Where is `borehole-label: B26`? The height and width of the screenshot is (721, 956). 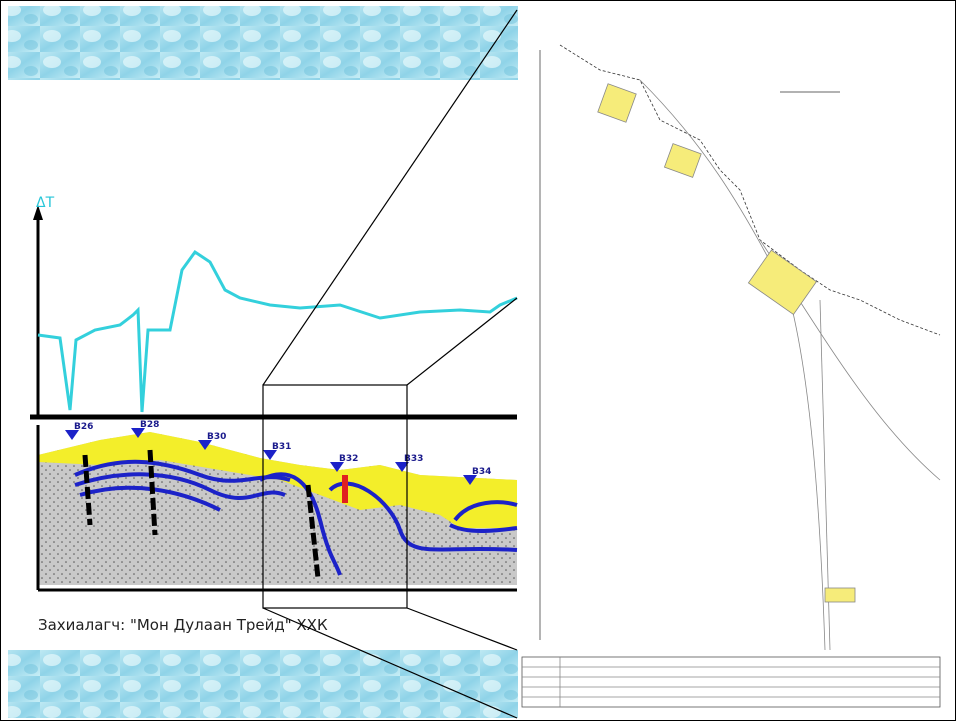 borehole-label: B26 is located at coordinates (83, 427).